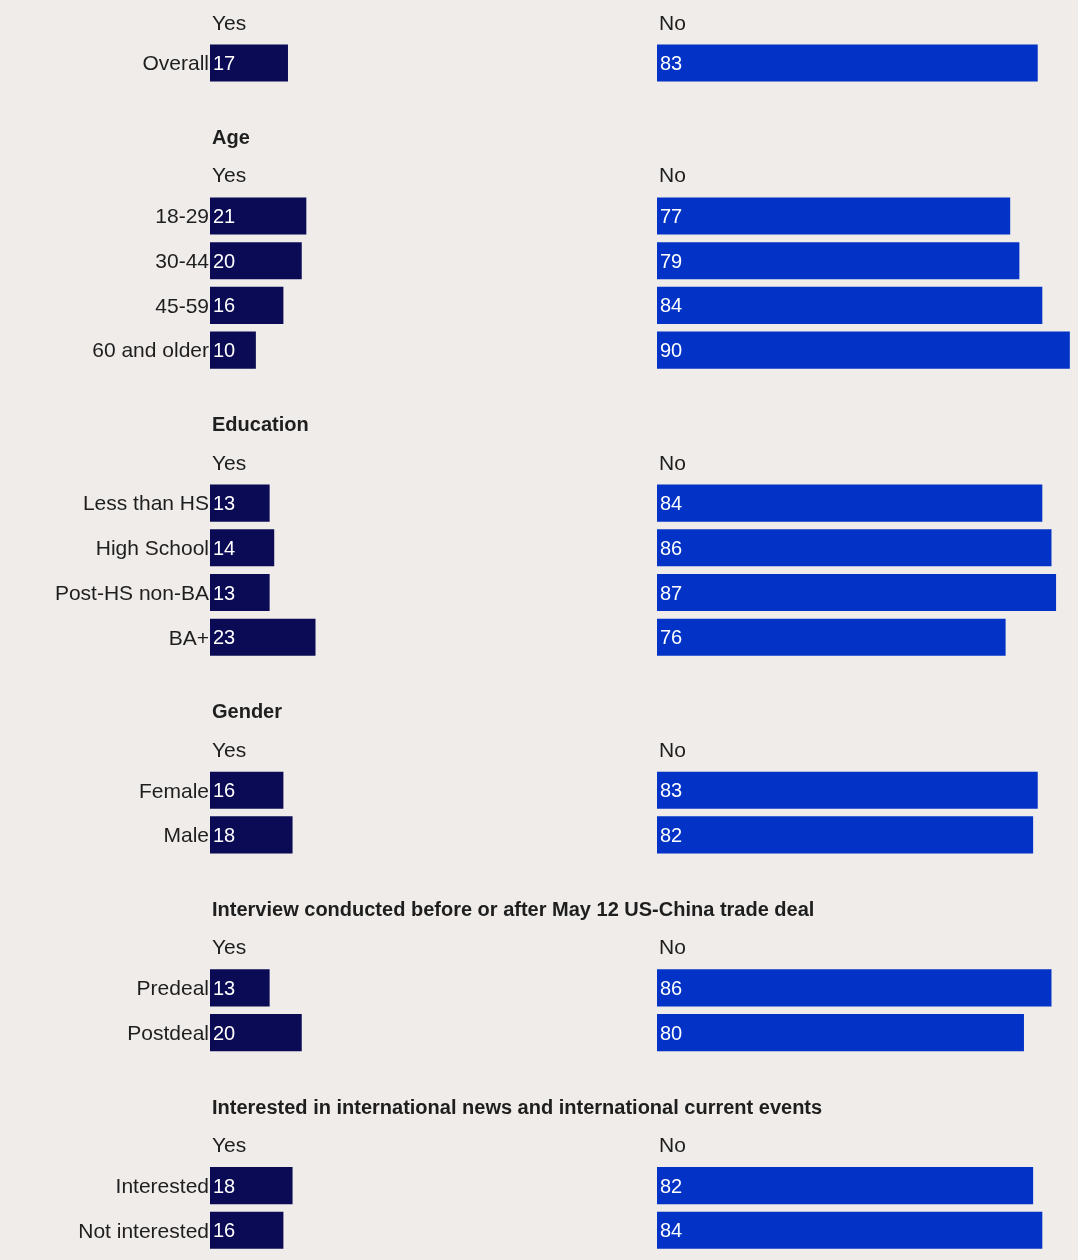 This screenshot has width=1078, height=1260. What do you see at coordinates (188, 637) in the screenshot?
I see `y-tick-label: BA+` at bounding box center [188, 637].